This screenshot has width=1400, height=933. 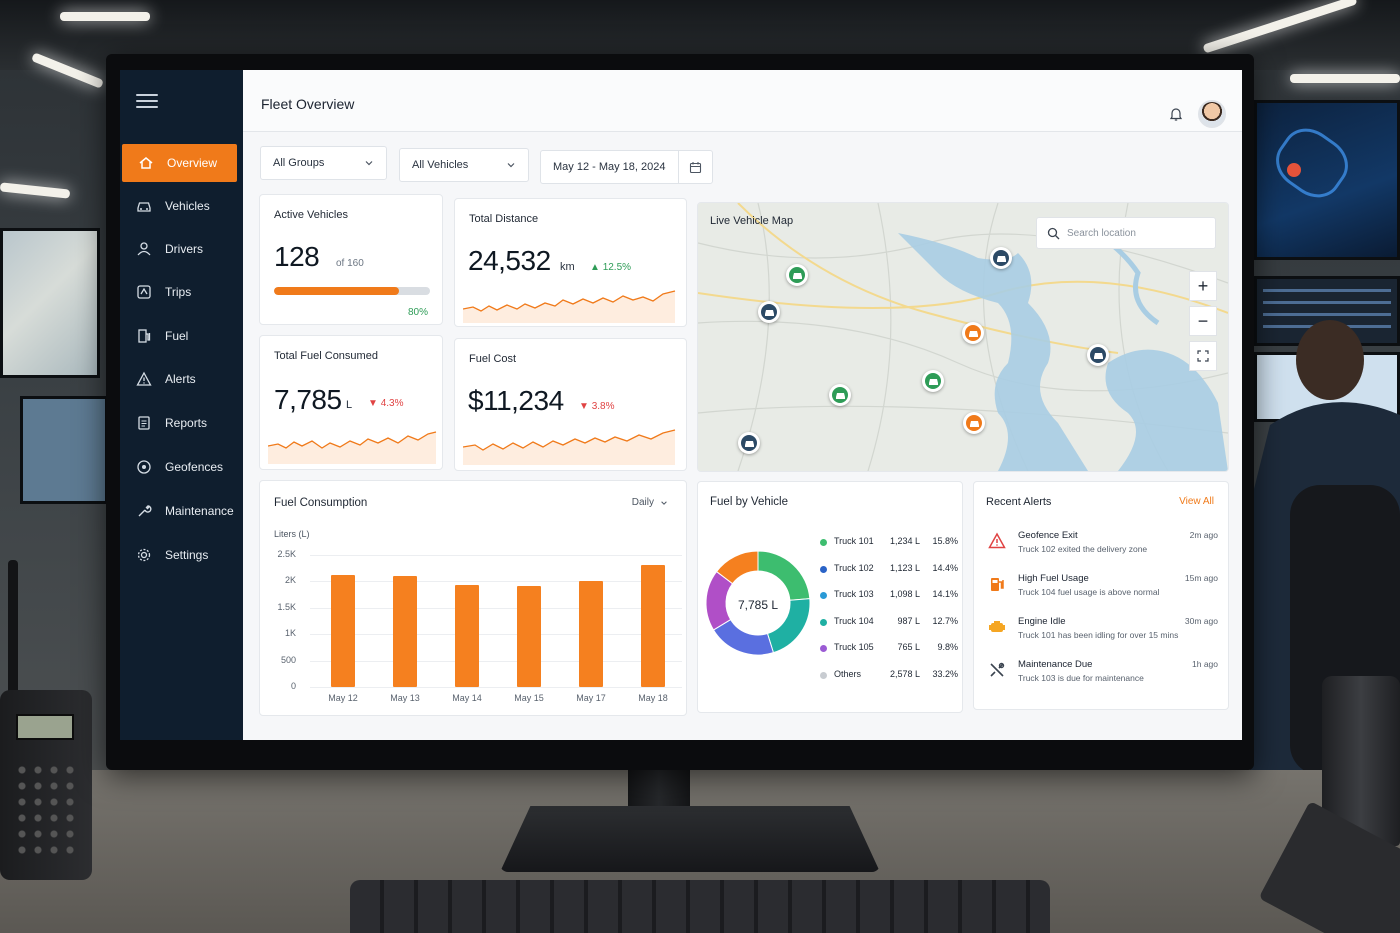 What do you see at coordinates (349, 405) in the screenshot?
I see `kpi-unit: L` at bounding box center [349, 405].